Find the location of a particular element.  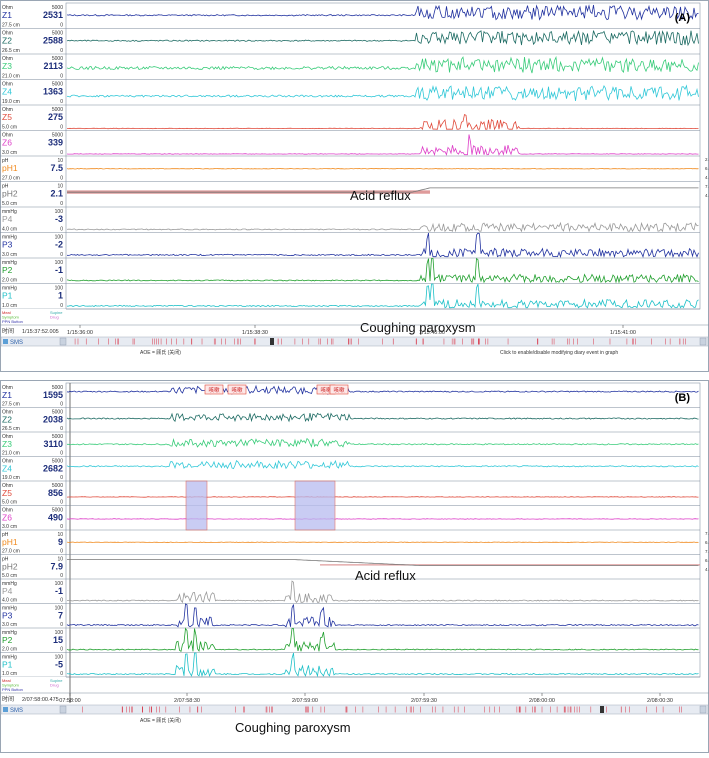

time-tick-label: 1/15:36:00 is located at coordinates (80, 333).